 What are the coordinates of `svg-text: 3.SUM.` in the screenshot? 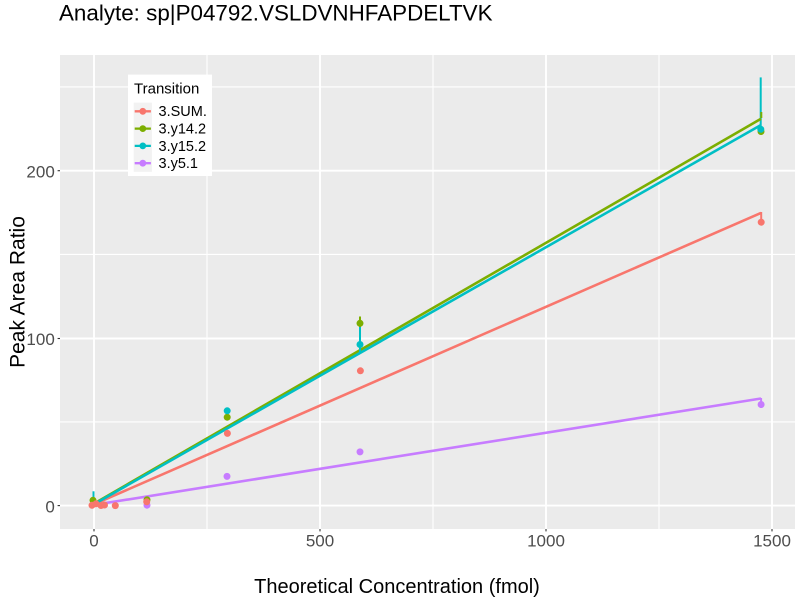 It's located at (183, 112).